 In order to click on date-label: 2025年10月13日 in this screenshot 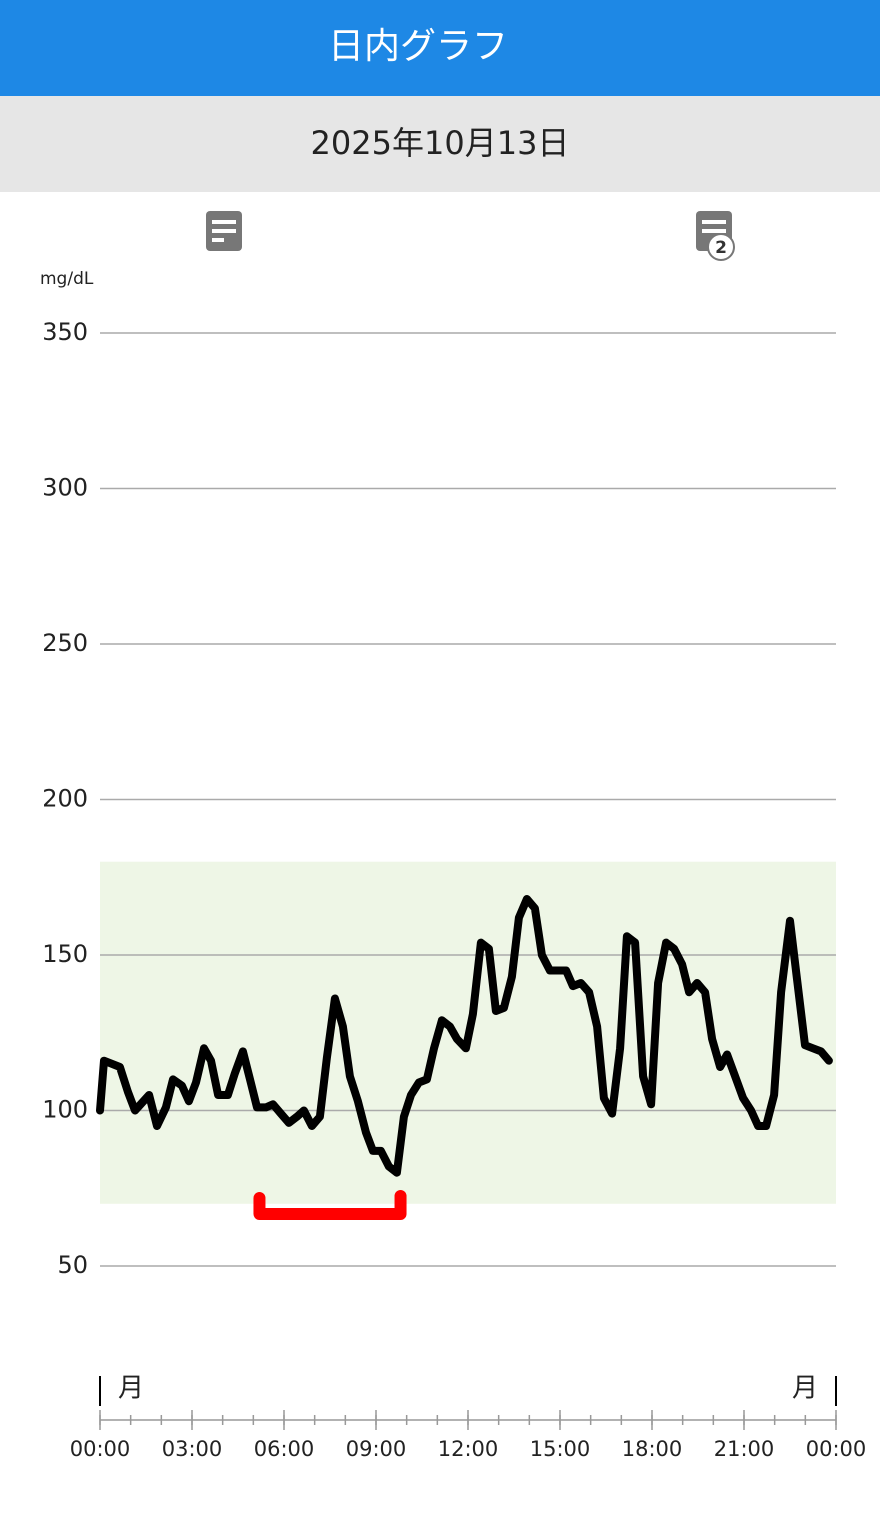, I will do `click(440, 143)`.